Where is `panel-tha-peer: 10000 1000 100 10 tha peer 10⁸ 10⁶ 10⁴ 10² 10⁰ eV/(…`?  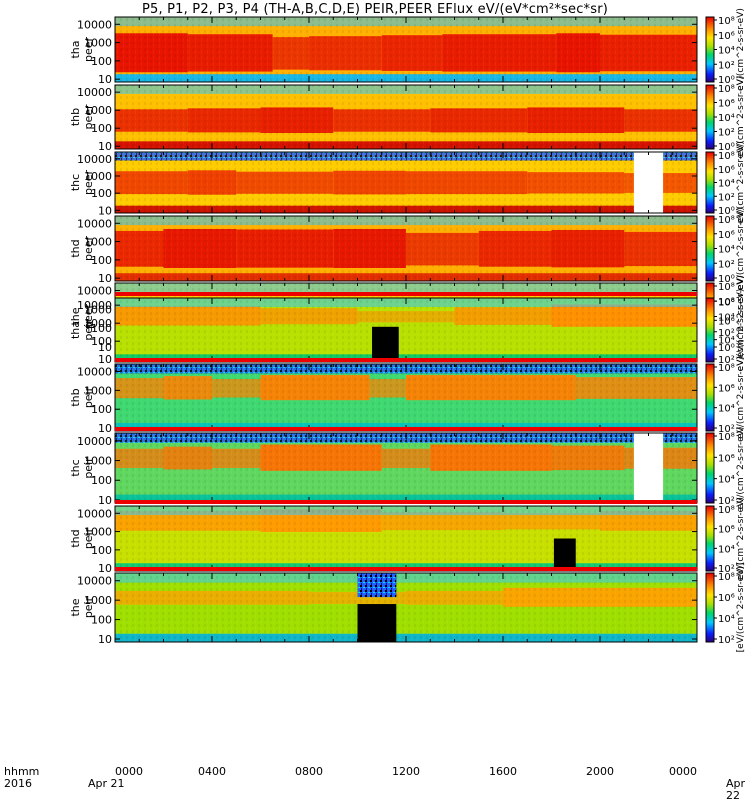
panel-tha-peer: 10000 1000 100 10 tha peer 10⁸ 10⁶ 10⁴ 10² 10⁰ eV/(… is located at coordinates (407, 49).